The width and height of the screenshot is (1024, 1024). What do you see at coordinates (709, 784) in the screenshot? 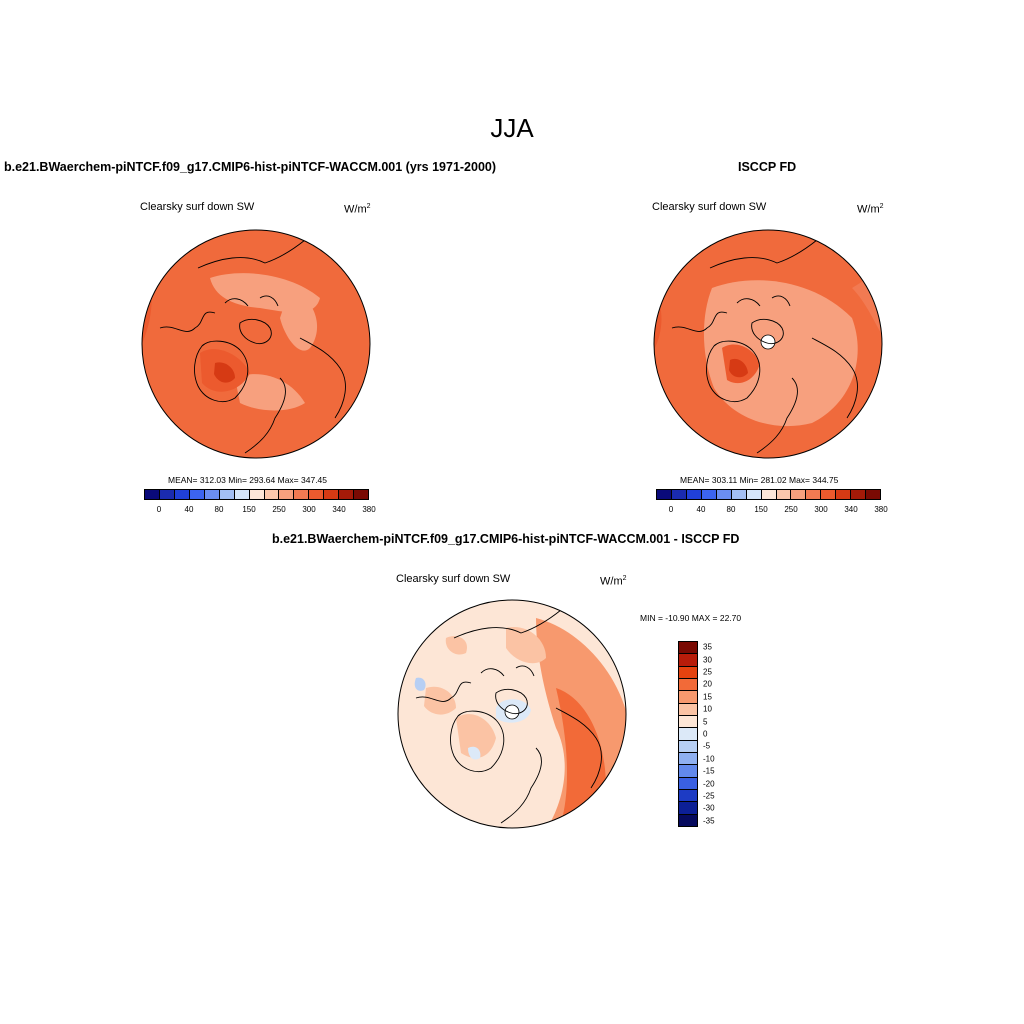
I see `colorbar-tick-label: -20` at bounding box center [709, 784].